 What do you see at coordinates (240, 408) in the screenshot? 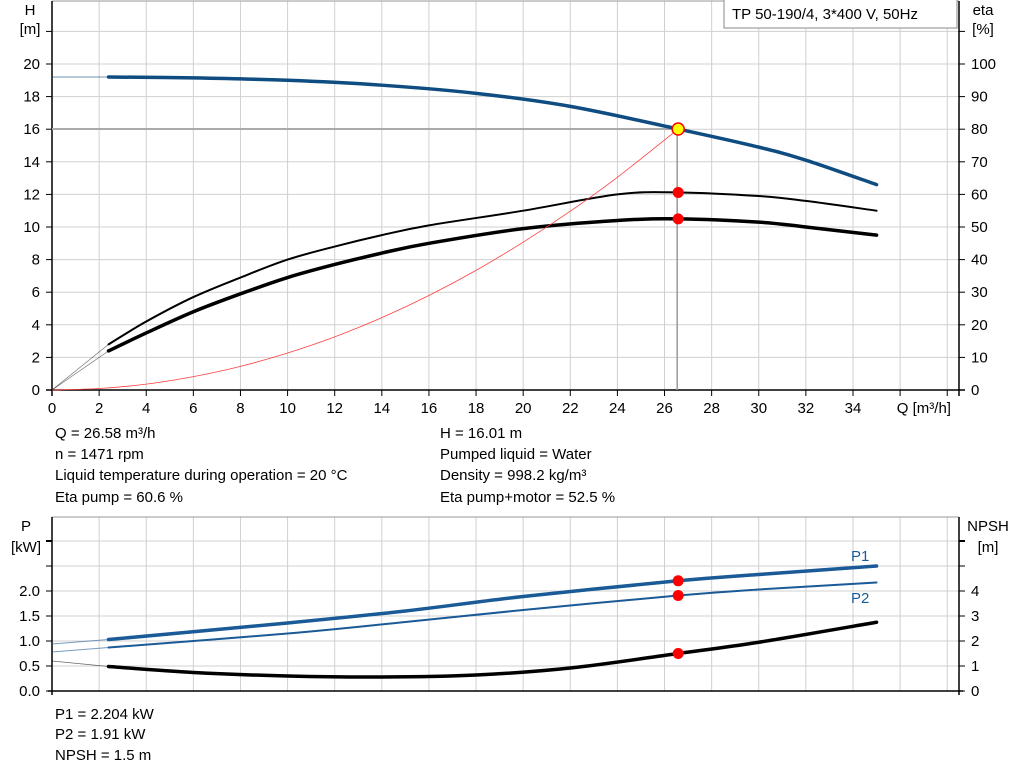
I see `x-tick-label: 8` at bounding box center [240, 408].